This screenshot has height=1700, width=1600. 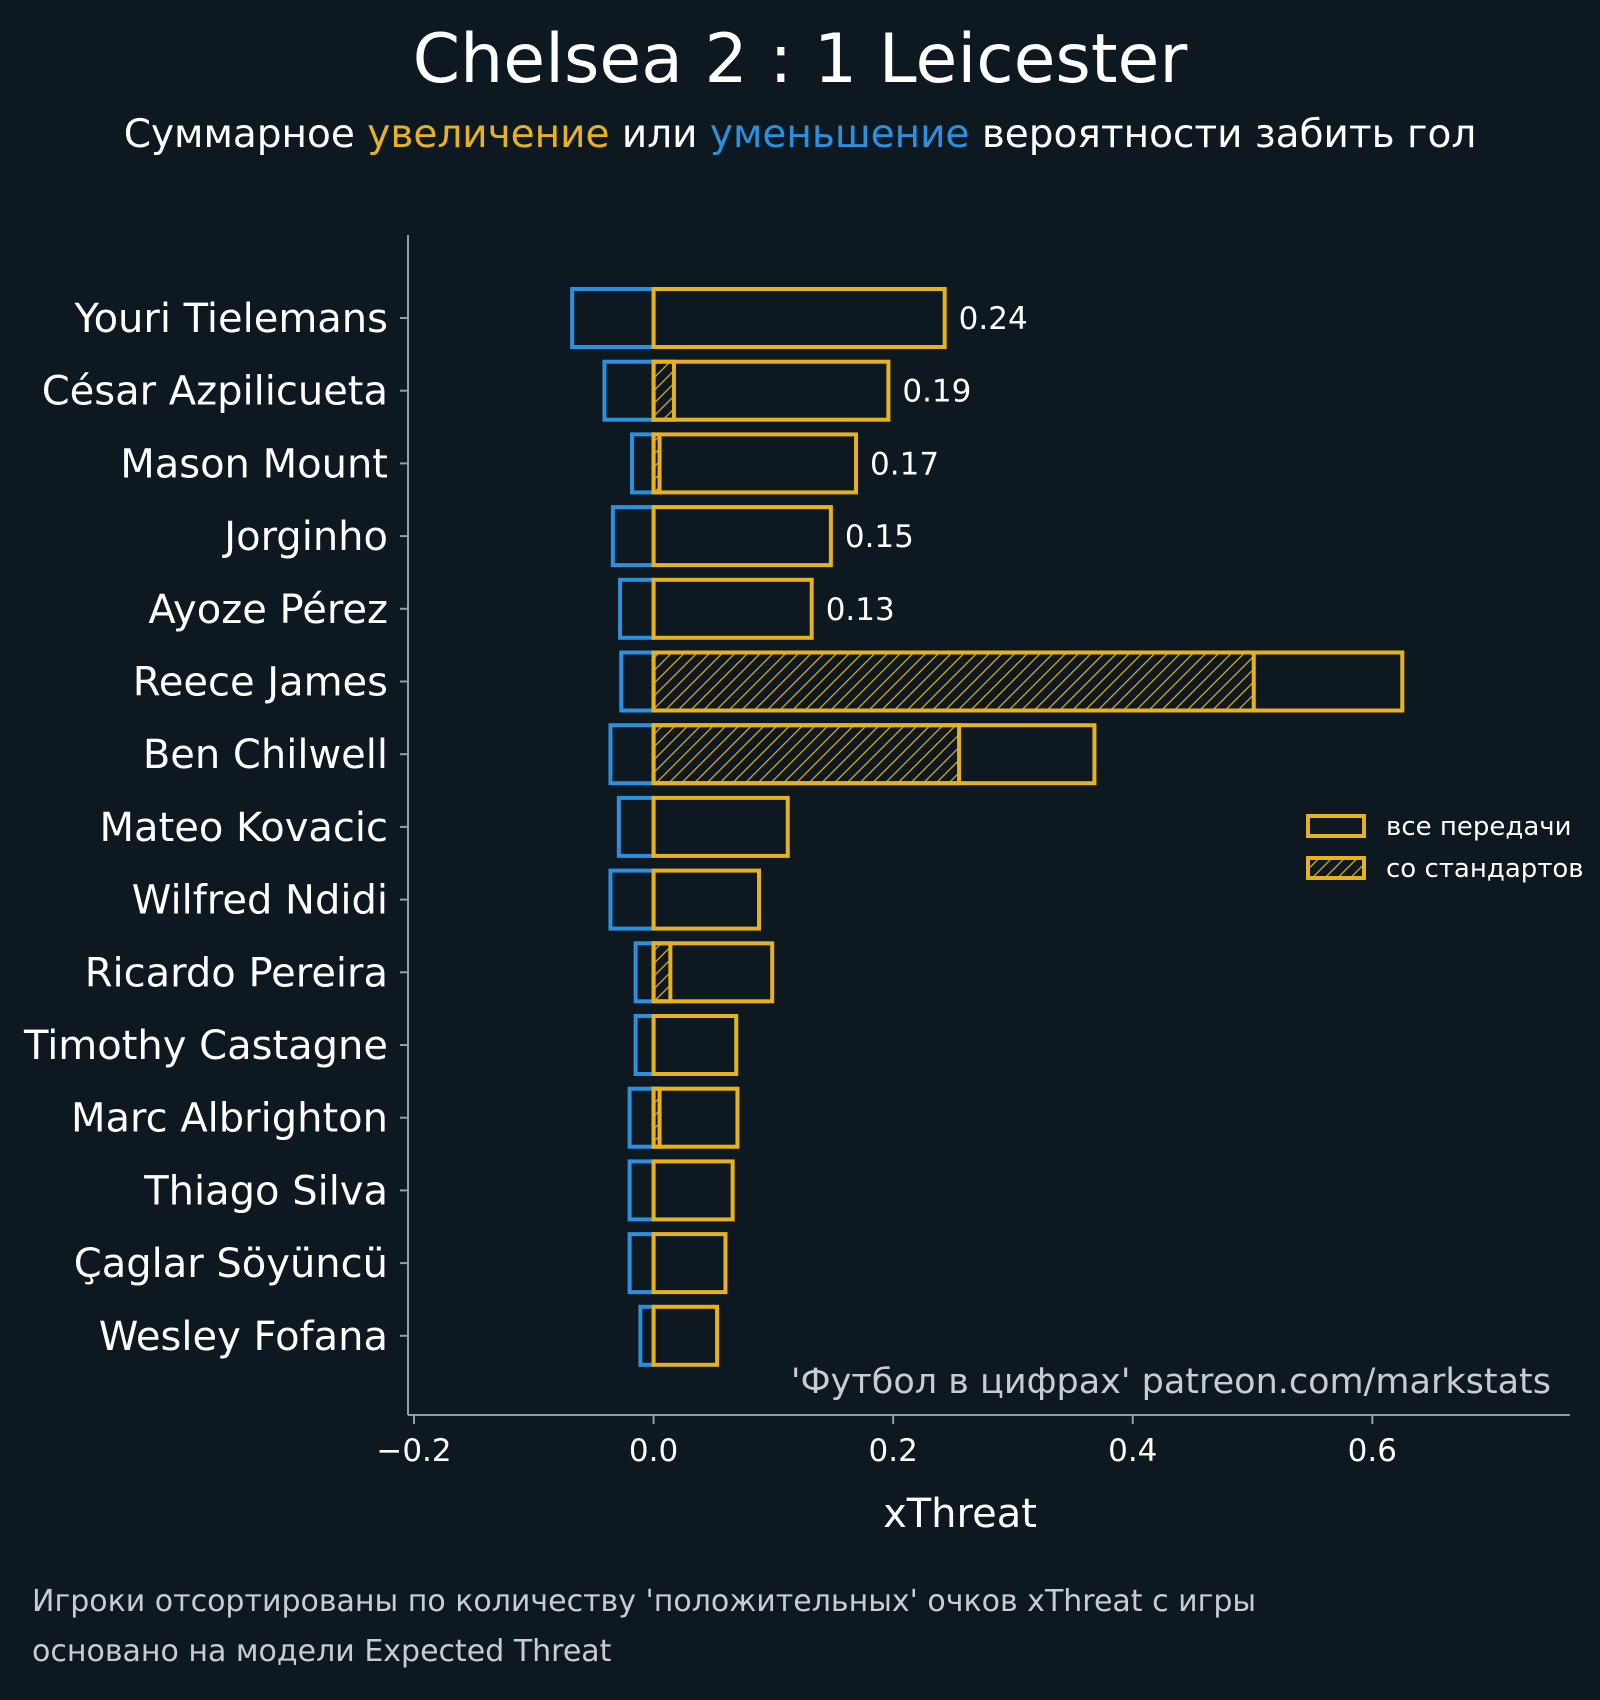 What do you see at coordinates (260, 683) in the screenshot?
I see `y-tick-label: Reece James` at bounding box center [260, 683].